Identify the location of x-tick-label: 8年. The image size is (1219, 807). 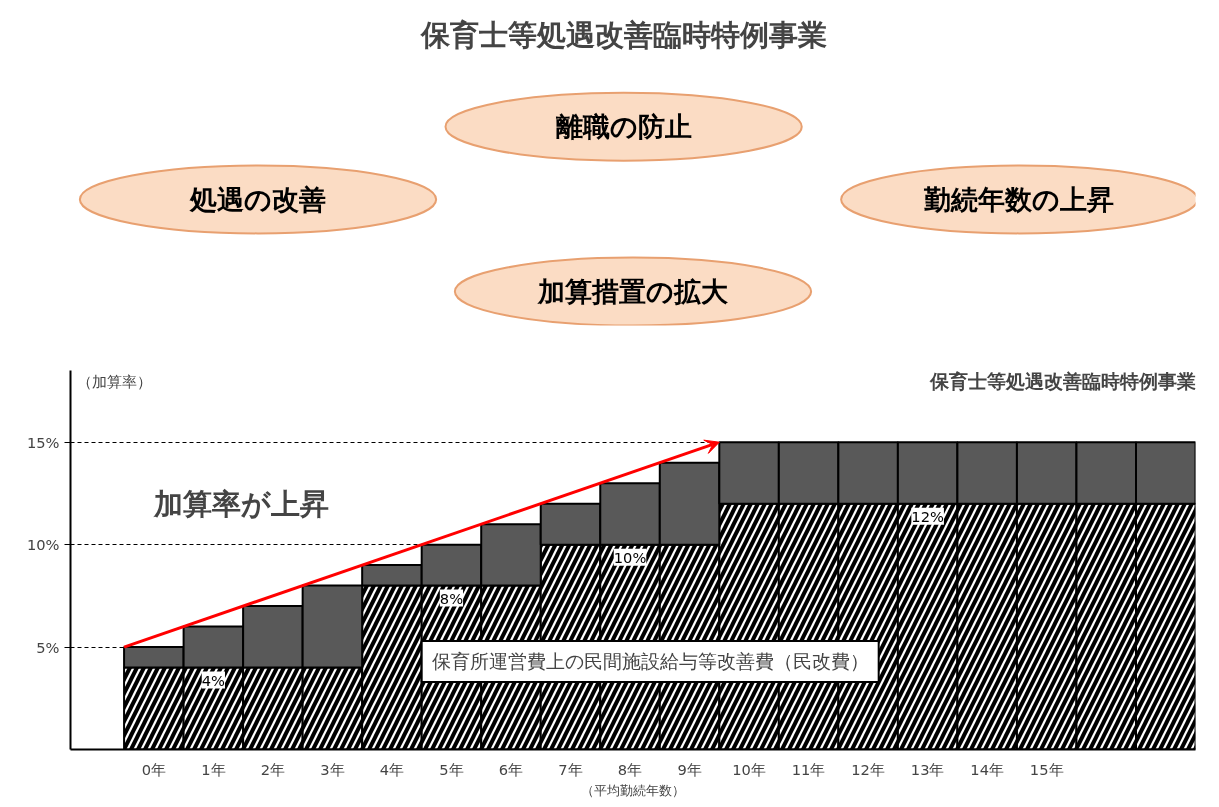
(630, 769).